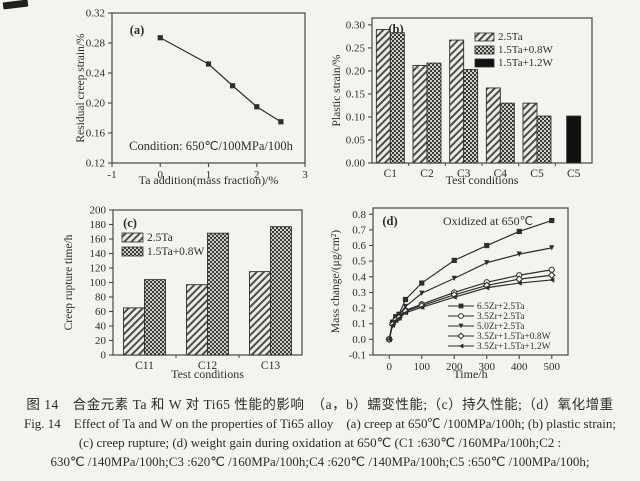 This screenshot has width=640, height=481. What do you see at coordinates (359, 262) in the screenshot?
I see `svg-text: 0.5` at bounding box center [359, 262].